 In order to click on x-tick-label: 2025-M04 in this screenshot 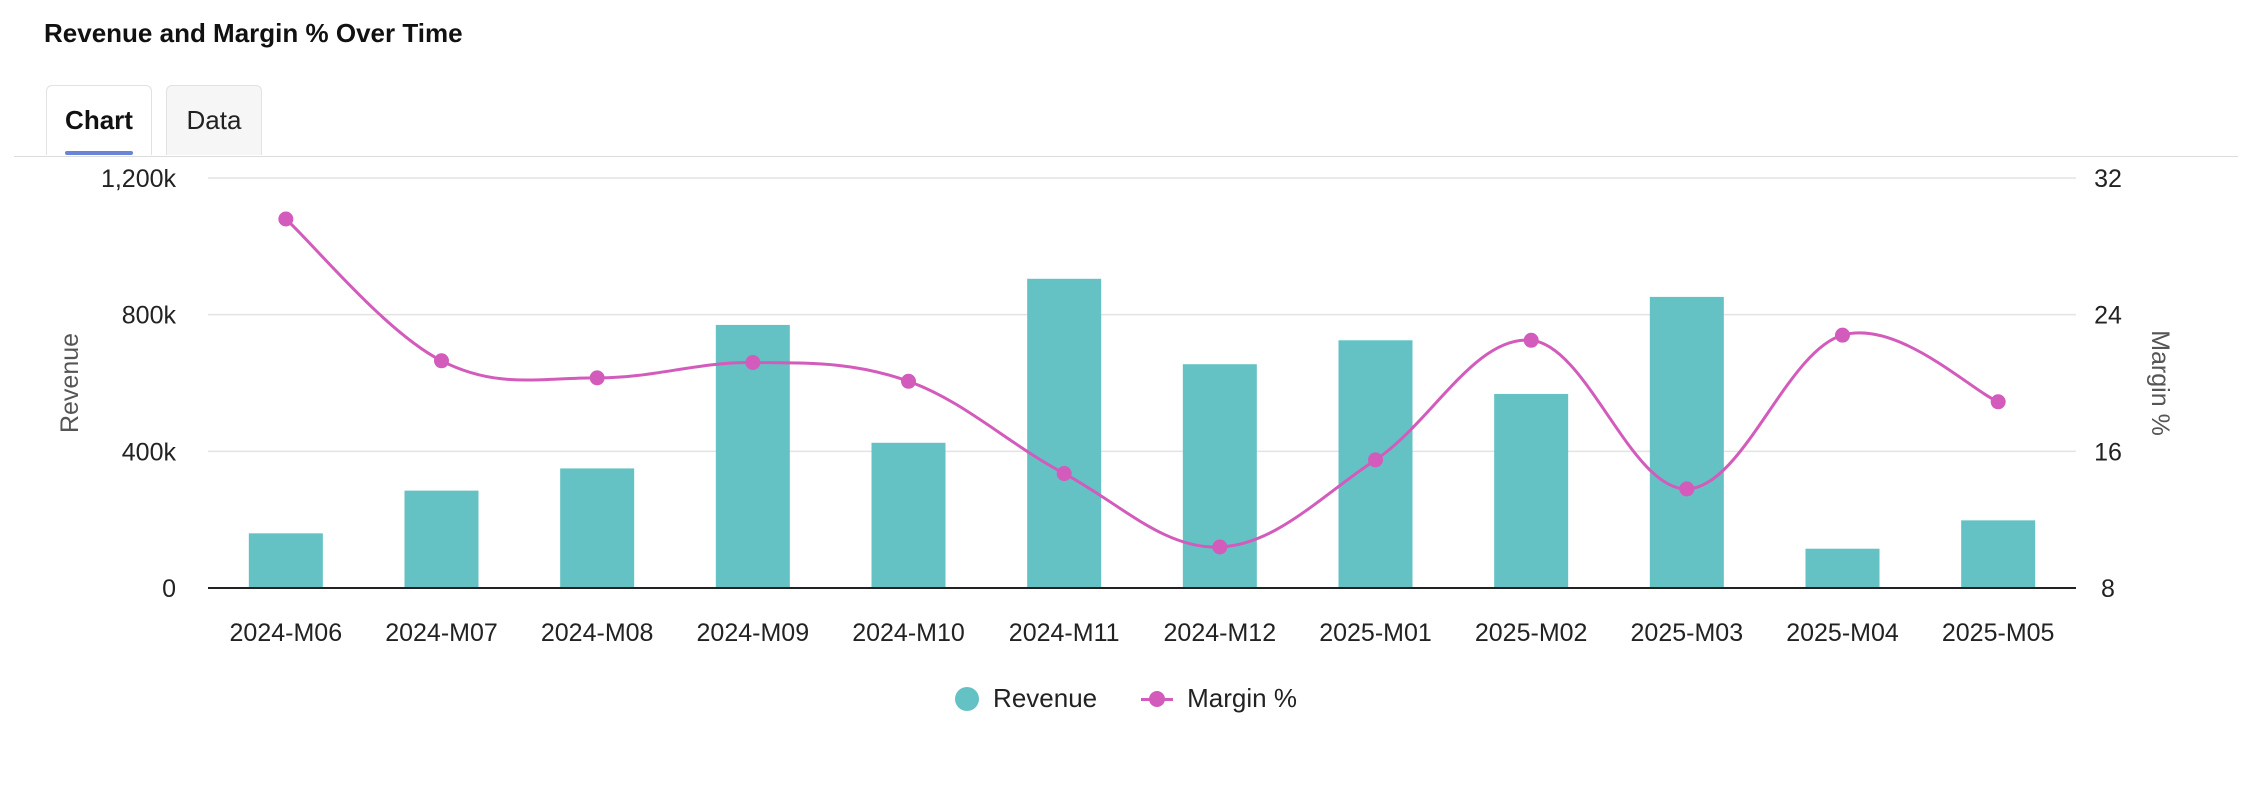, I will do `click(1842, 633)`.